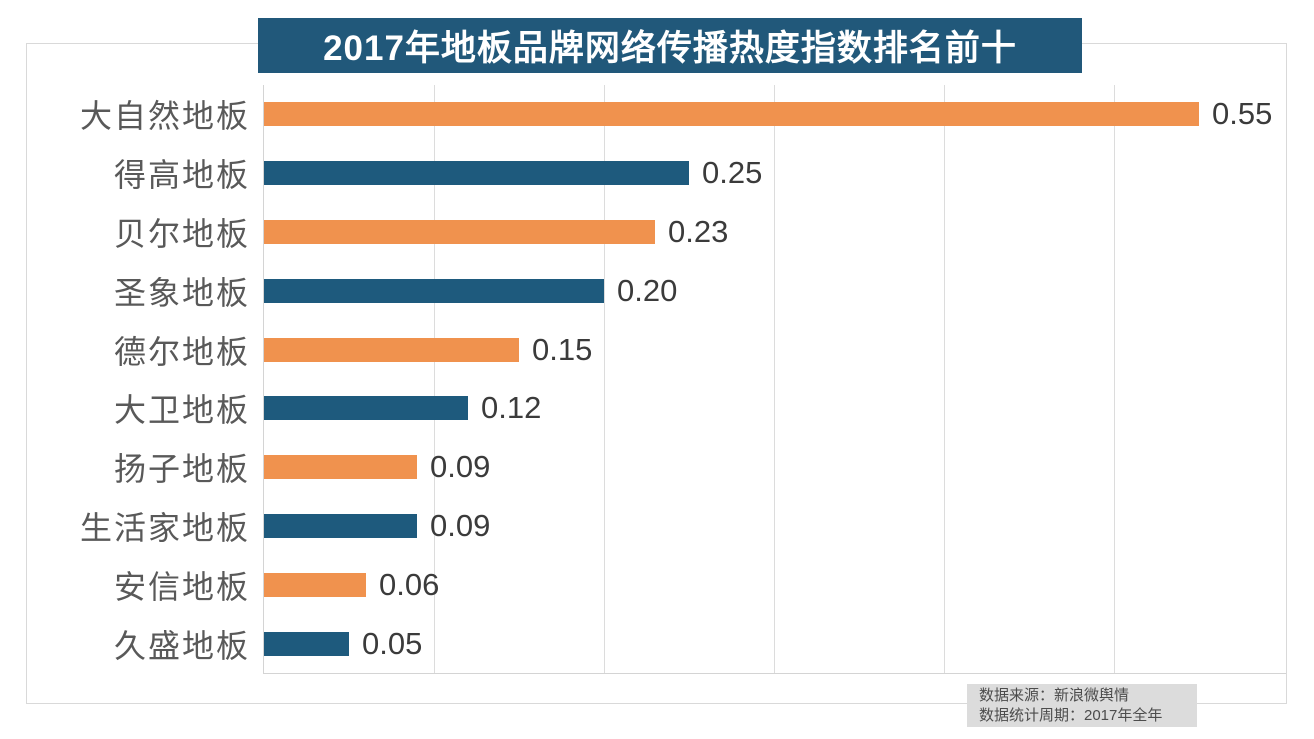 The width and height of the screenshot is (1314, 739). I want to click on bar-row: 扬子地板 0.09, so click(656, 467).